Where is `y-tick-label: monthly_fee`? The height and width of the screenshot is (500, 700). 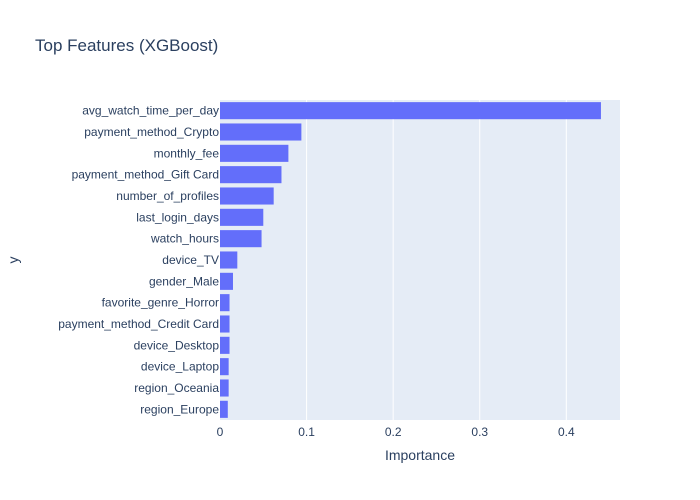 y-tick-label: monthly_fee is located at coordinates (187, 153).